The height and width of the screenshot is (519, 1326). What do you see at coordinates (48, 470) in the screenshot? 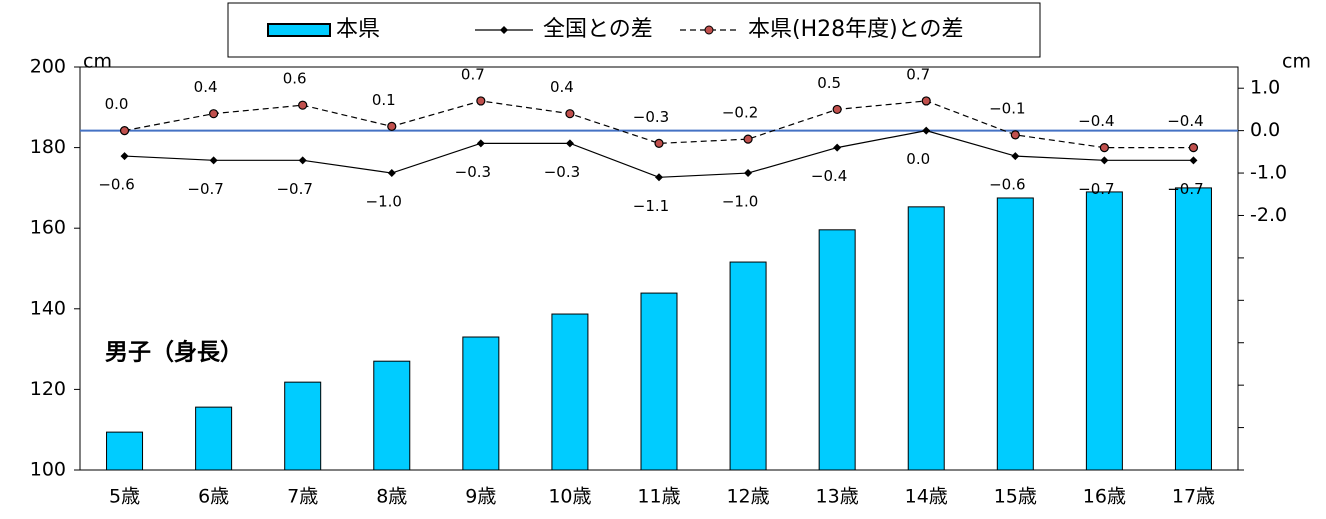
I see `y-tick-label: 100` at bounding box center [48, 470].